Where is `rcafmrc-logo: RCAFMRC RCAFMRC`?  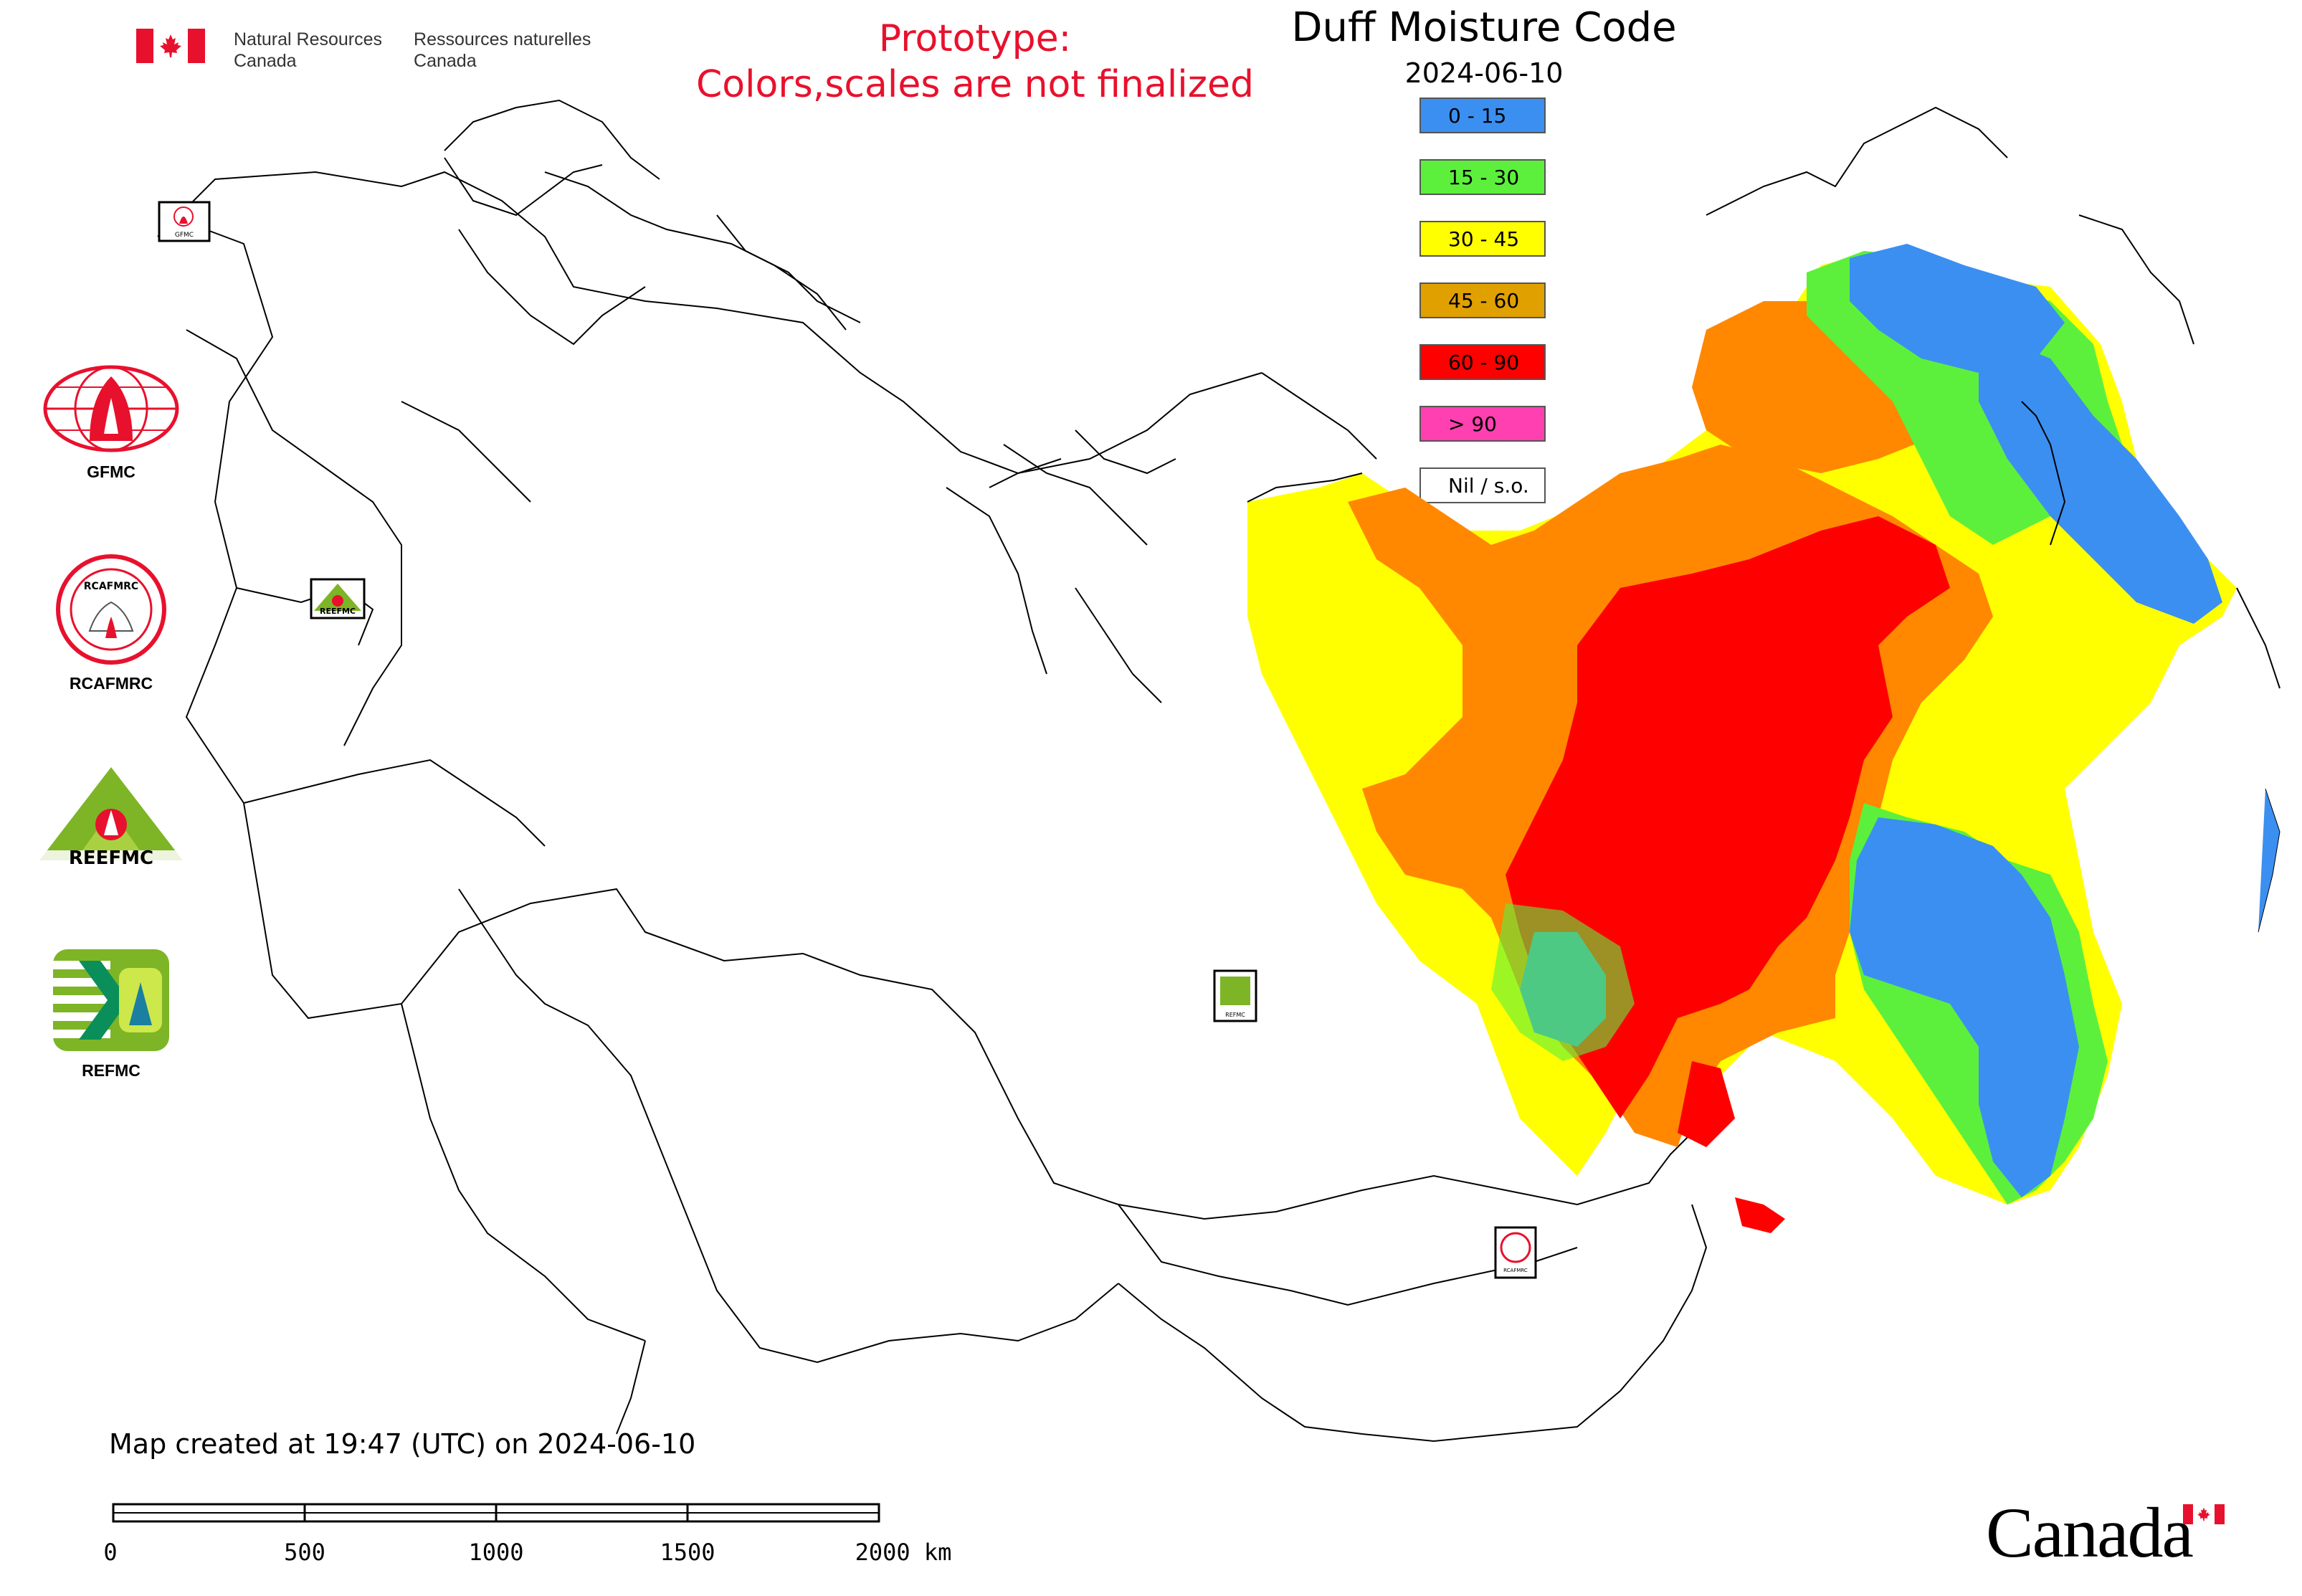
rcafmrc-logo: RCAFMRC RCAFMRC is located at coordinates (112, 622).